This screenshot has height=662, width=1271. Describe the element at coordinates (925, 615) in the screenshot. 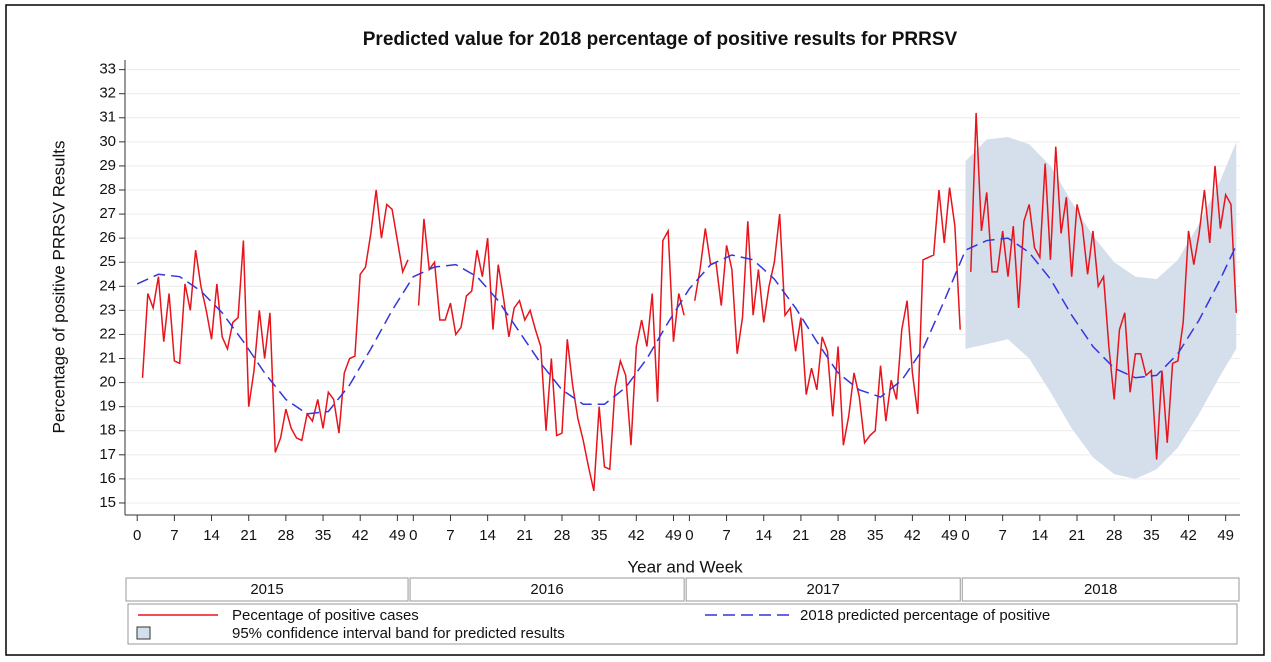

I see `legend-label: 2018 predicted percentage of positive` at that location.